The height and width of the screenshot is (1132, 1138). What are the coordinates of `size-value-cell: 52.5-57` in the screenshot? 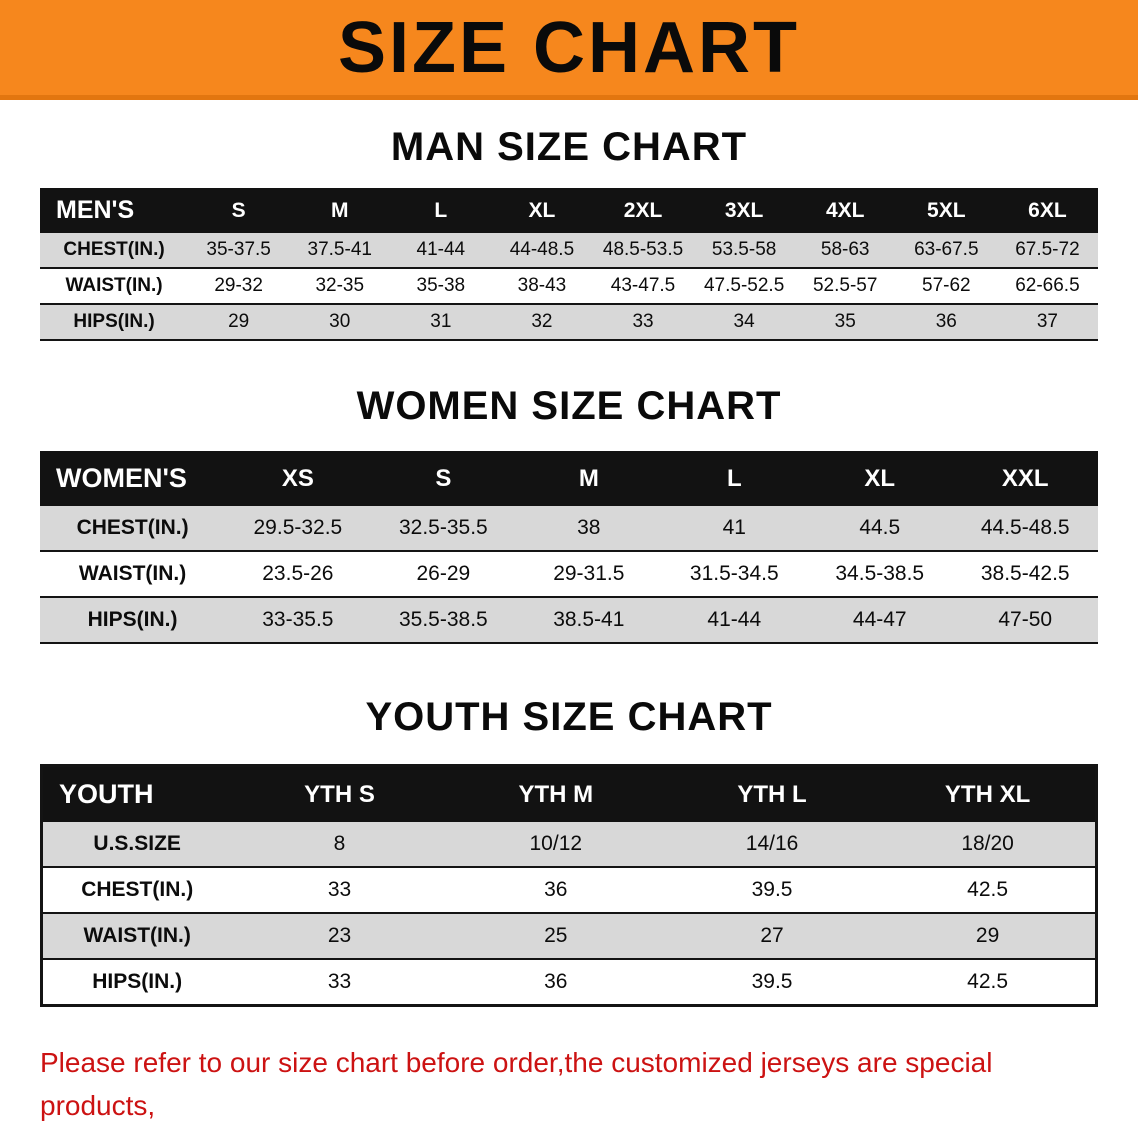 It's located at (845, 285).